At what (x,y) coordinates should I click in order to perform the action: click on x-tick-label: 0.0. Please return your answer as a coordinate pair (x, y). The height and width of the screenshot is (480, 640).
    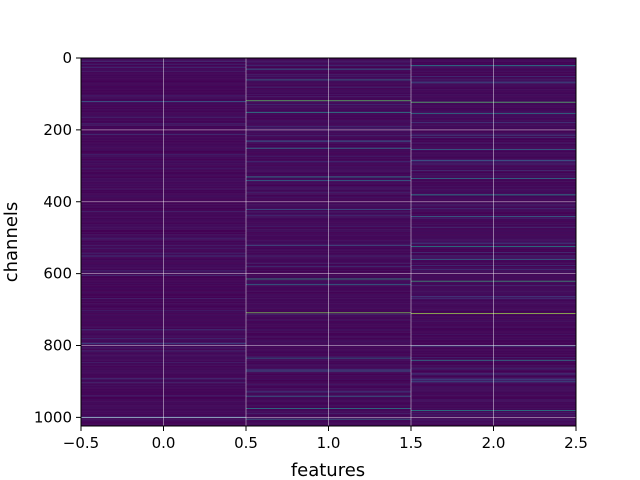
    Looking at the image, I should click on (164, 443).